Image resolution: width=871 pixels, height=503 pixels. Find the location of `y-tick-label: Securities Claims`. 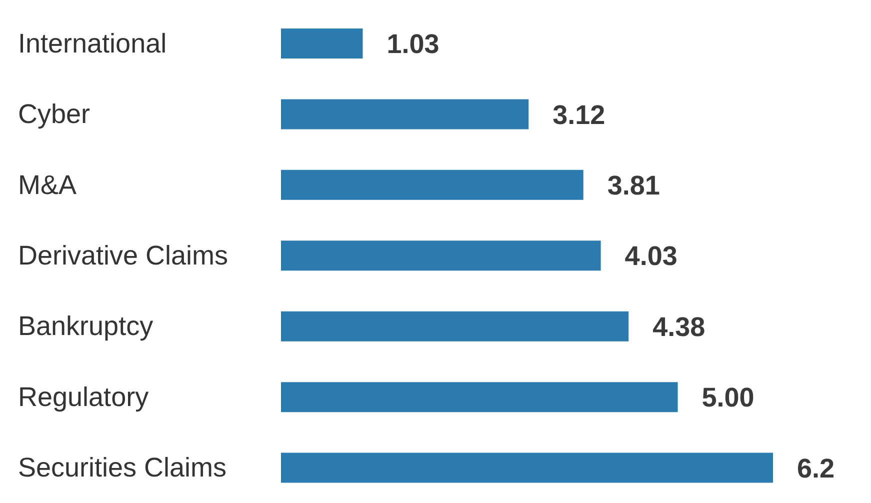

y-tick-label: Securities Claims is located at coordinates (122, 467).